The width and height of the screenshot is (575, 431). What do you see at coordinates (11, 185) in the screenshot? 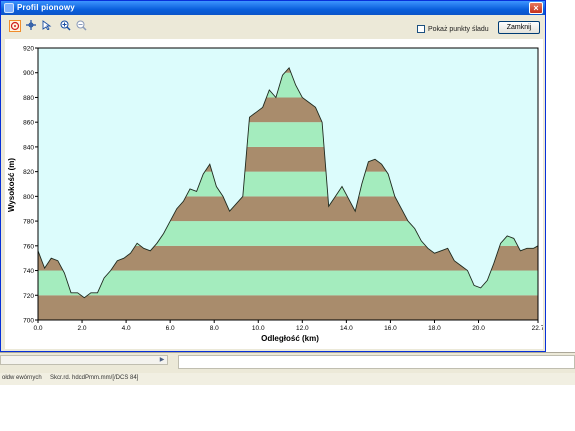
I see `y-axis-label: Wysokość (m)` at bounding box center [11, 185].